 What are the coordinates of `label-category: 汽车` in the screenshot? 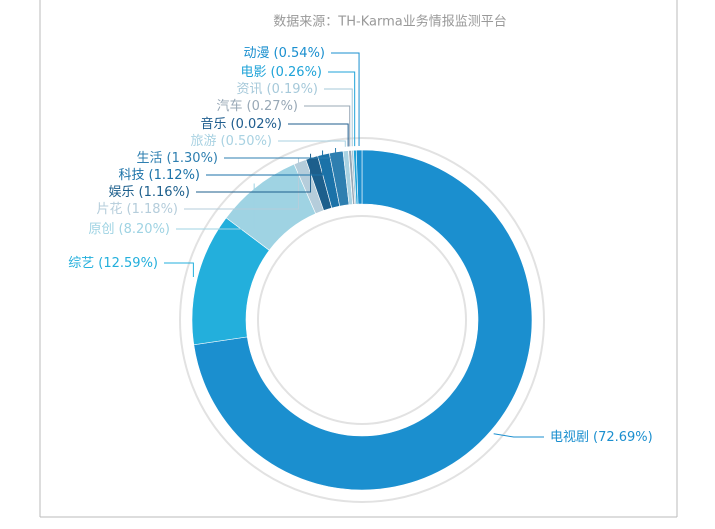 It's located at (230, 106).